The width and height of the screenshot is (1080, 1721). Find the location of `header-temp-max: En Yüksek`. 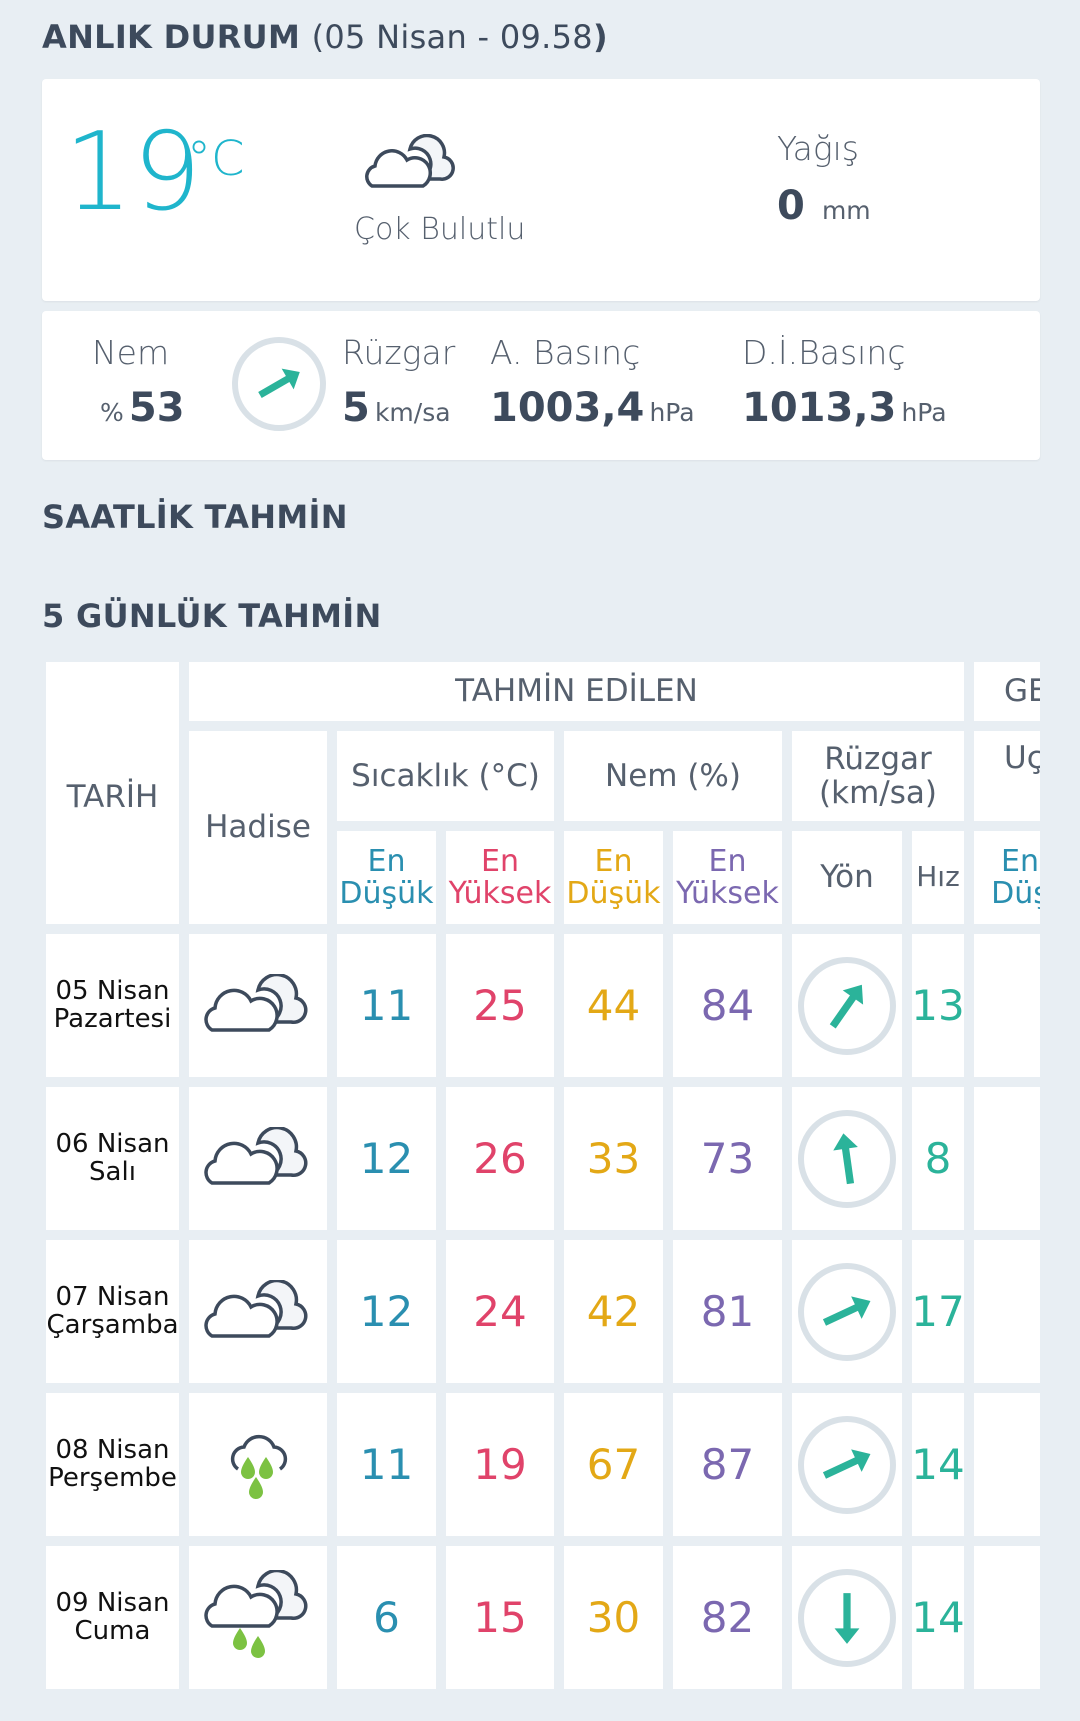

header-temp-max: En Yüksek is located at coordinates (500, 877).